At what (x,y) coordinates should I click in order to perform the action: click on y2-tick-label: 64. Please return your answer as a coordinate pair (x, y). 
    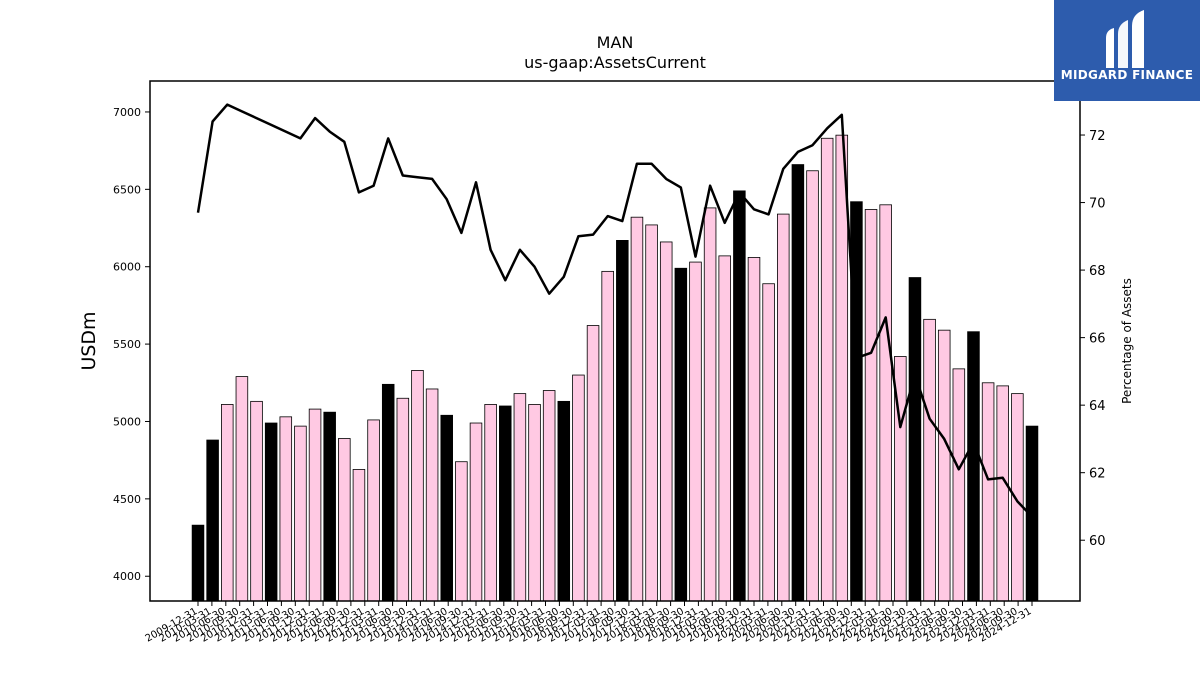
    Looking at the image, I should click on (1097, 406).